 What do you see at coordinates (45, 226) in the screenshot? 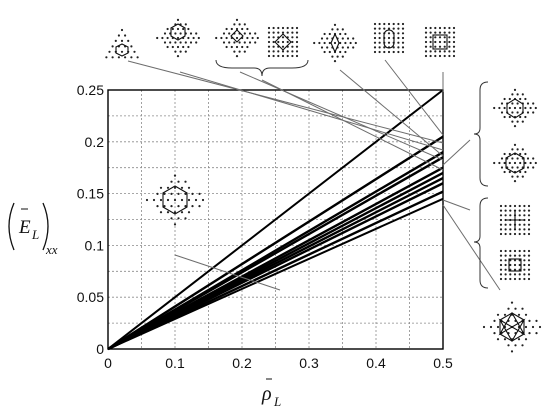
I see `y-label-right-paren` at bounding box center [45, 226].